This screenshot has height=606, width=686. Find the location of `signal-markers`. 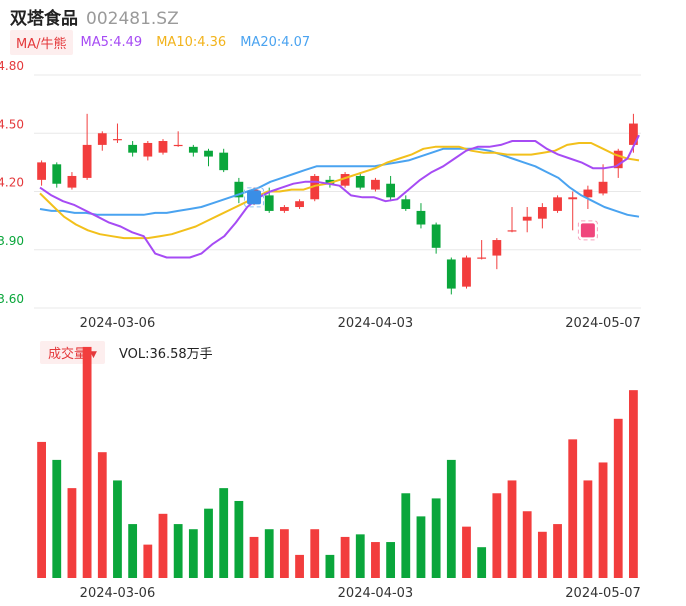

signal-markers is located at coordinates (421, 214).